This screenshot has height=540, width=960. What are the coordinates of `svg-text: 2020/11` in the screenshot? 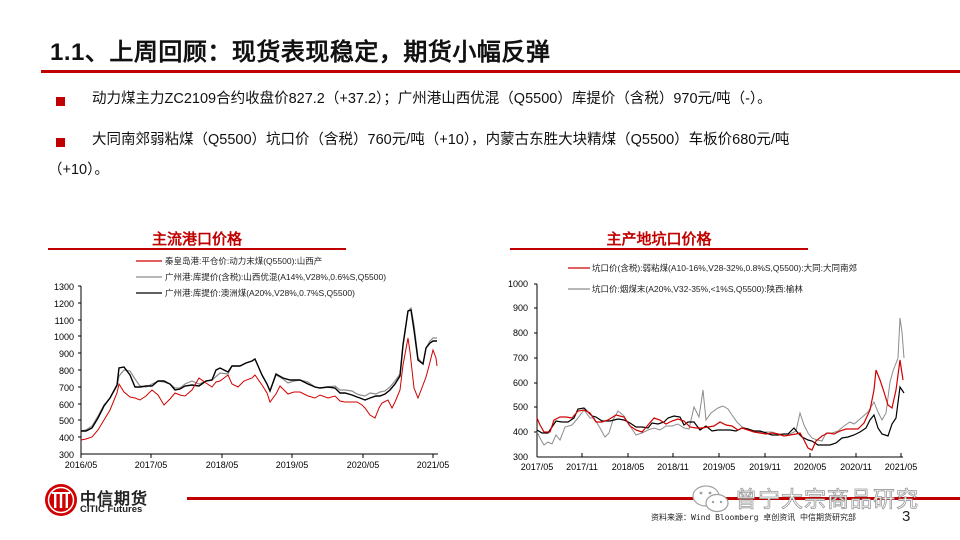 It's located at (856, 467).